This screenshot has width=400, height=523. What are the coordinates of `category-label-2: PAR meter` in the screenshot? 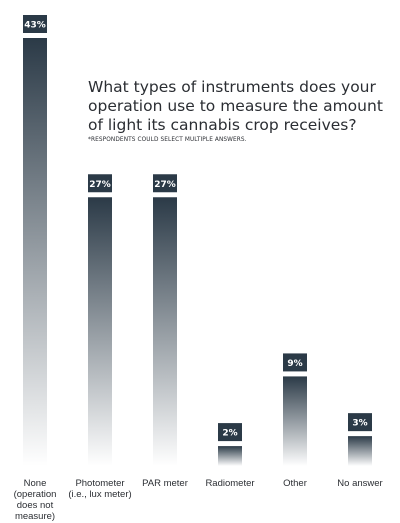 It's located at (165, 483).